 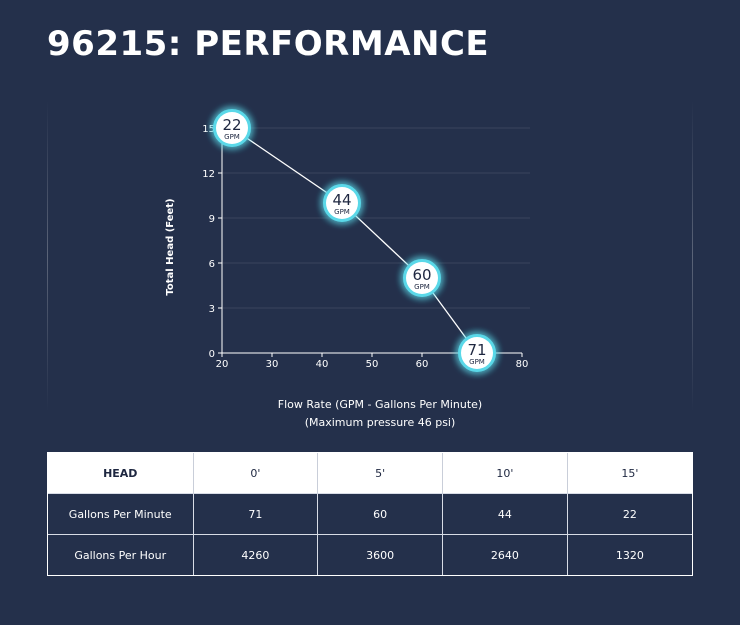 What do you see at coordinates (231, 125) in the screenshot?
I see `point-value-label: 22` at bounding box center [231, 125].